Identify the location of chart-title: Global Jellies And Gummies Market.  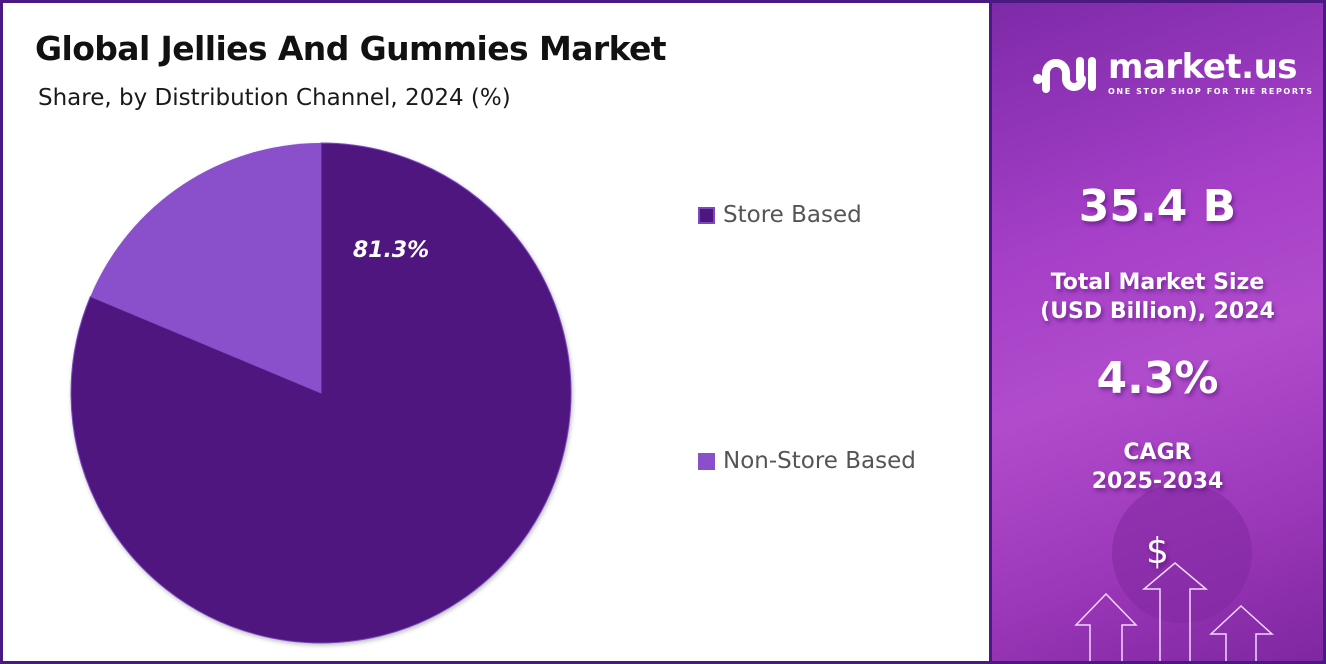
(351, 48).